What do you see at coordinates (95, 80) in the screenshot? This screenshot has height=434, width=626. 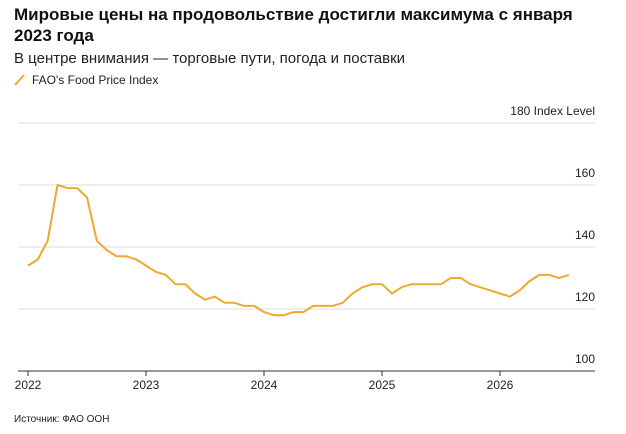 I see `legend-label: FAO's Food Price Index` at bounding box center [95, 80].